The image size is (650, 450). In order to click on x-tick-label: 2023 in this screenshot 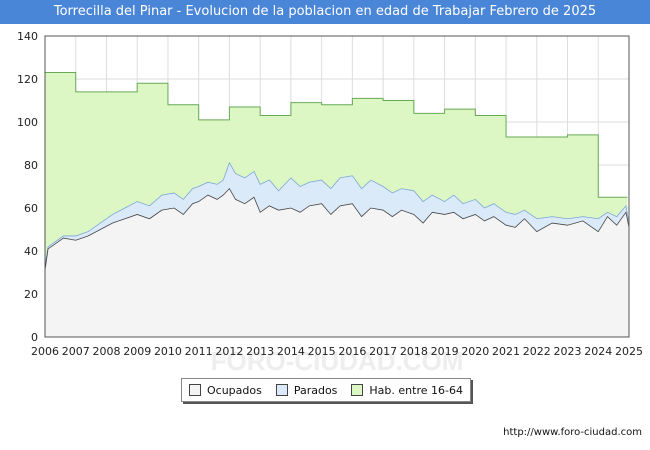, I will do `click(568, 351)`.